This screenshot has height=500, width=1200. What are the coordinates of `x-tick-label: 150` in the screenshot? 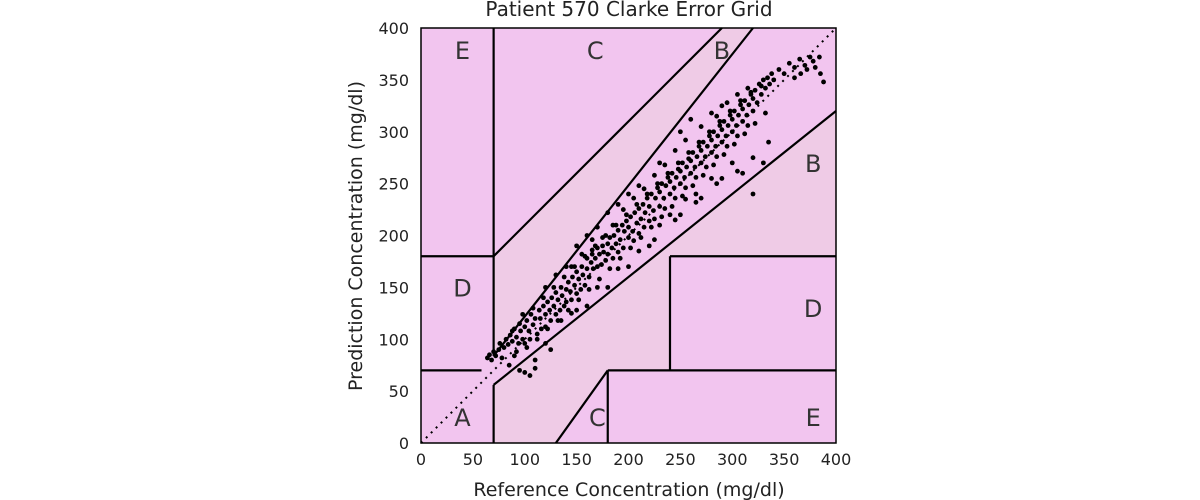 It's located at (576, 459).